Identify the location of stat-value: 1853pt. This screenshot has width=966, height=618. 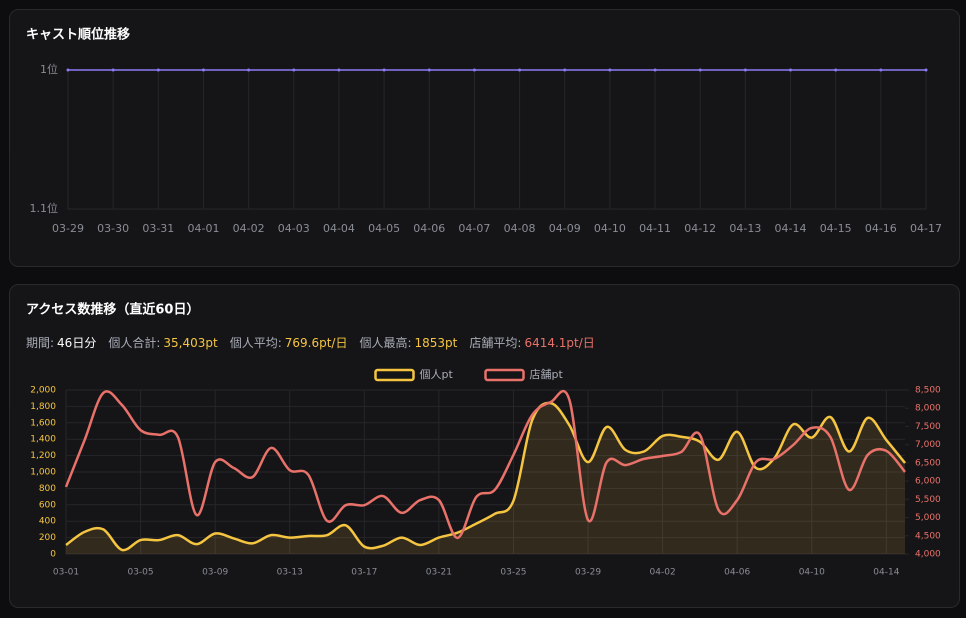
(436, 343).